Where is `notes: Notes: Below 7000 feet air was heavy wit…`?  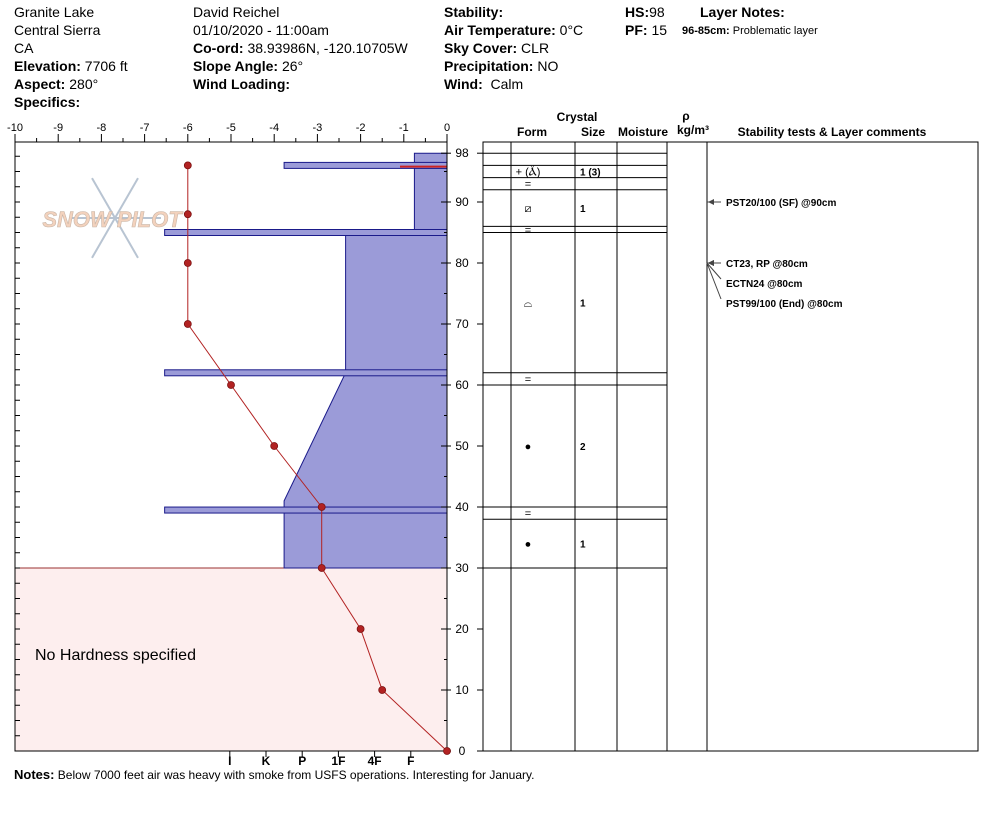 notes: Notes: Below 7000 feet air was heavy wit… is located at coordinates (274, 774).